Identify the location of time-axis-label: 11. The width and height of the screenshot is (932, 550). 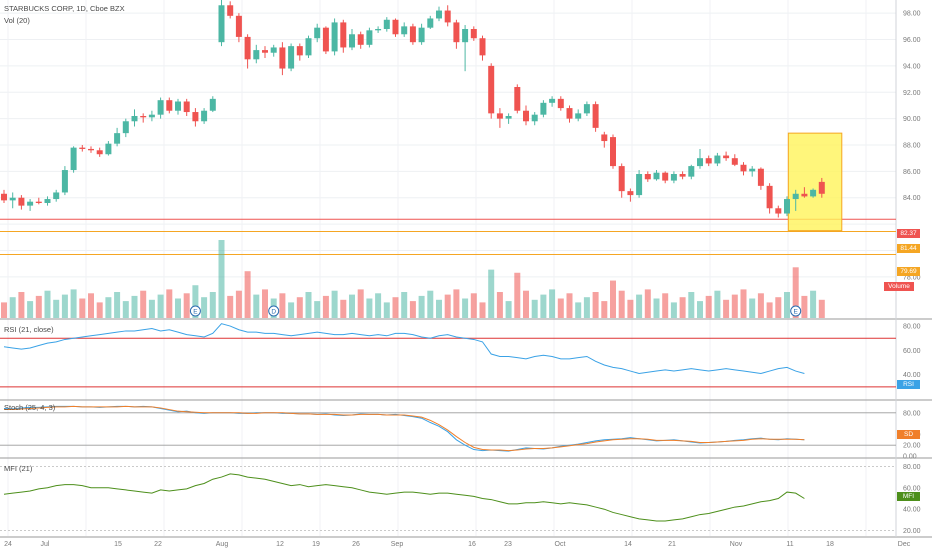
(789, 544).